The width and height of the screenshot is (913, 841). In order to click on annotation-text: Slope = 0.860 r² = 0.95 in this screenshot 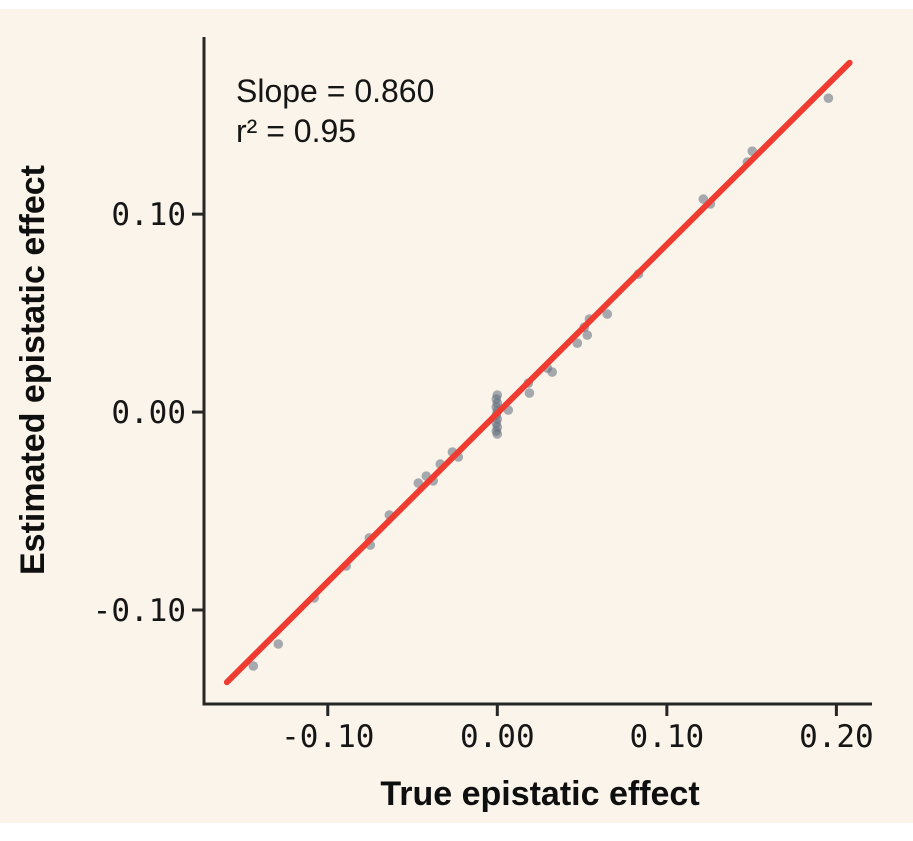, I will do `click(335, 111)`.